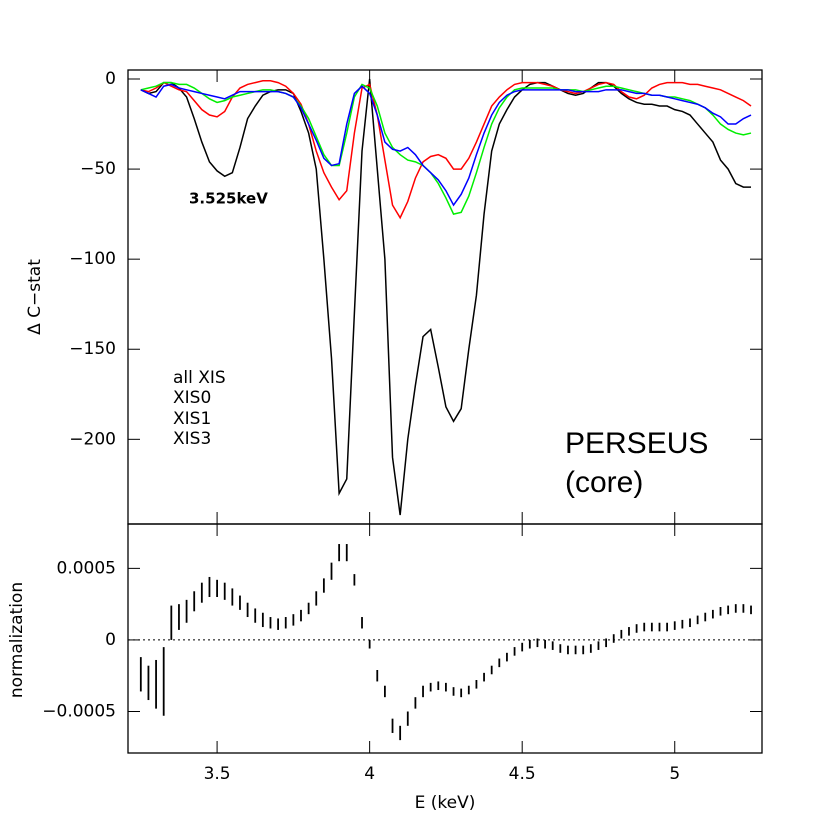  Describe the element at coordinates (98, 169) in the screenshot. I see `y-tick-label: −50` at that location.